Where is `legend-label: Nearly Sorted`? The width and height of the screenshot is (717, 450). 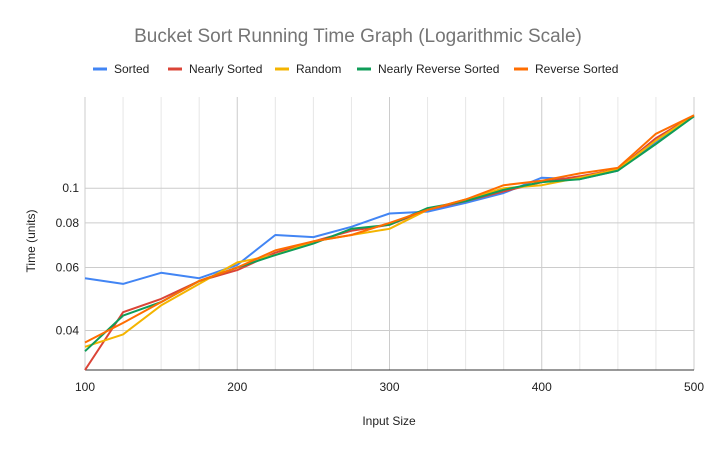
legend-label: Nearly Sorted is located at coordinates (225, 69).